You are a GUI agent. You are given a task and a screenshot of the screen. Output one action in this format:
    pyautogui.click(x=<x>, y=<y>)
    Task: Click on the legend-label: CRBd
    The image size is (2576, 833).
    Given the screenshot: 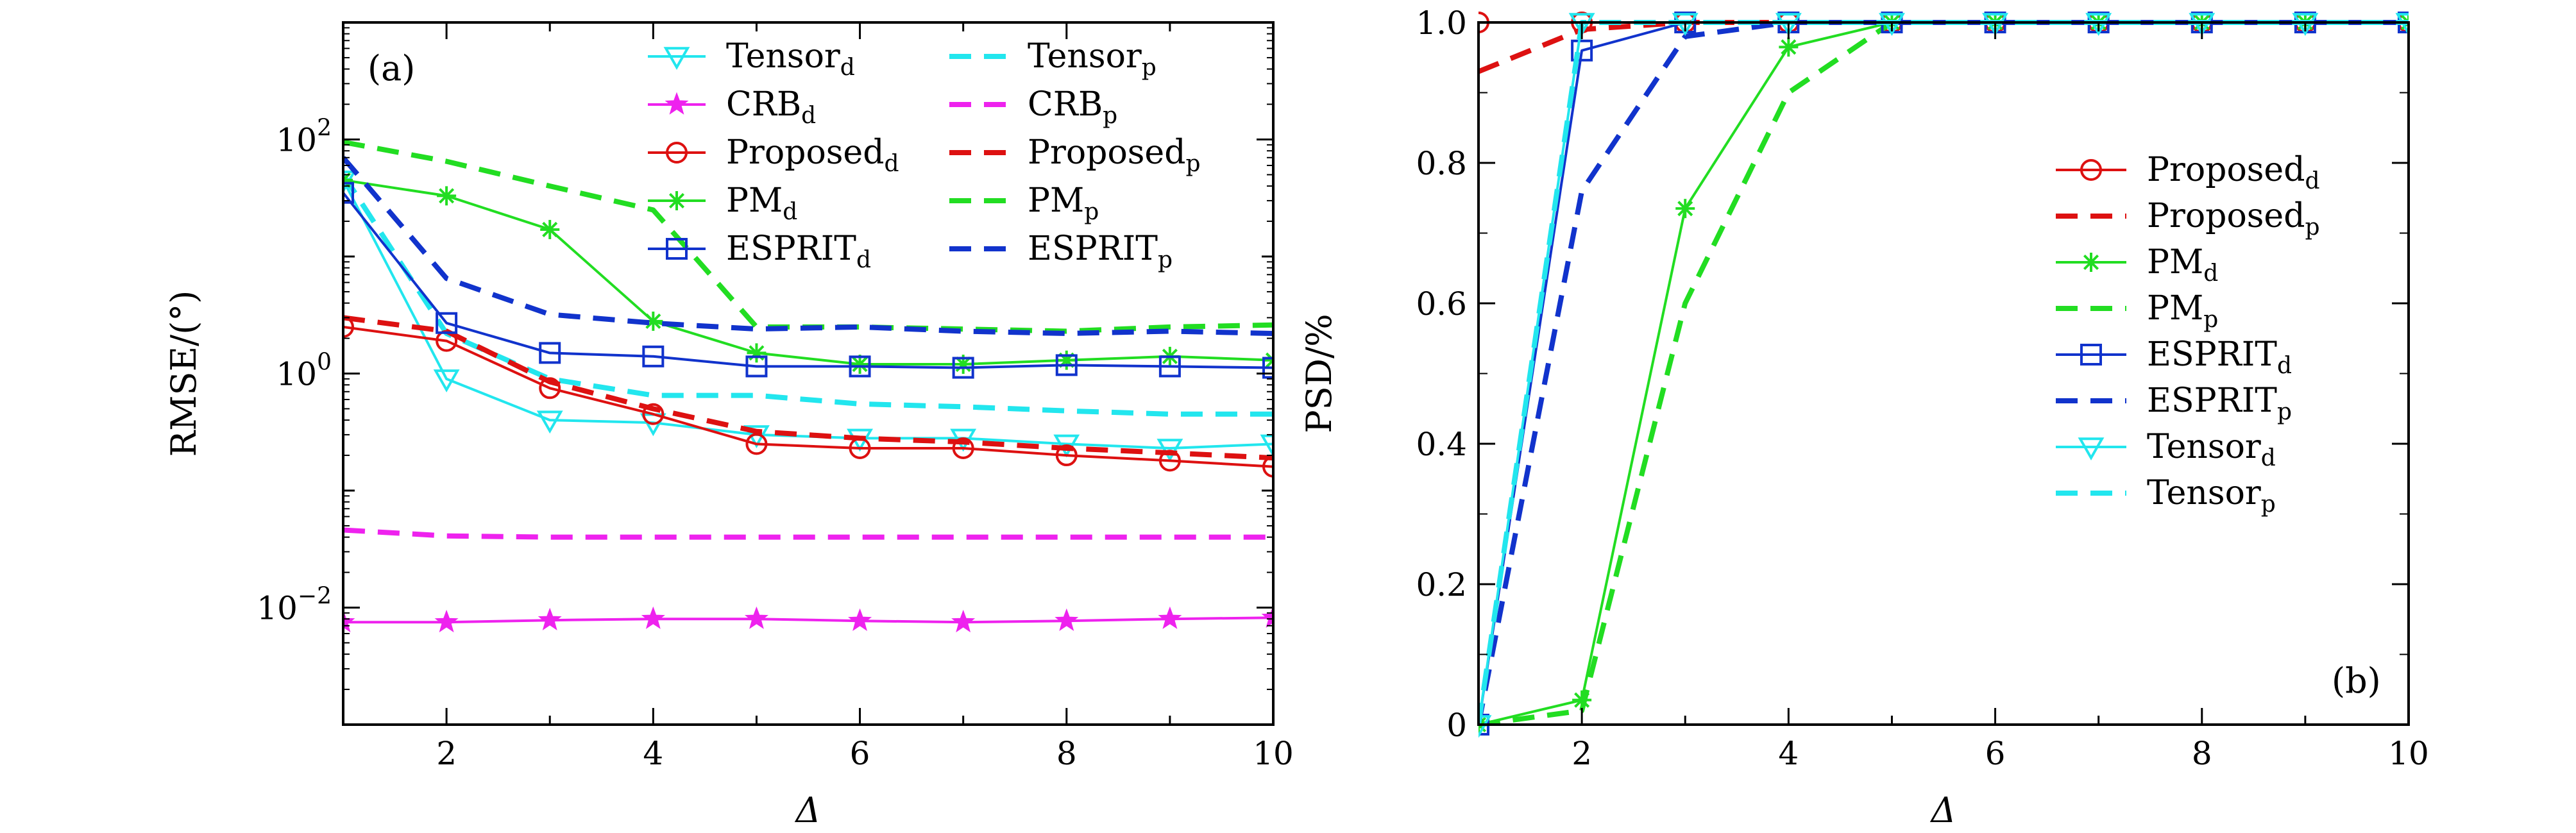 What is the action you would take?
    pyautogui.click(x=771, y=107)
    